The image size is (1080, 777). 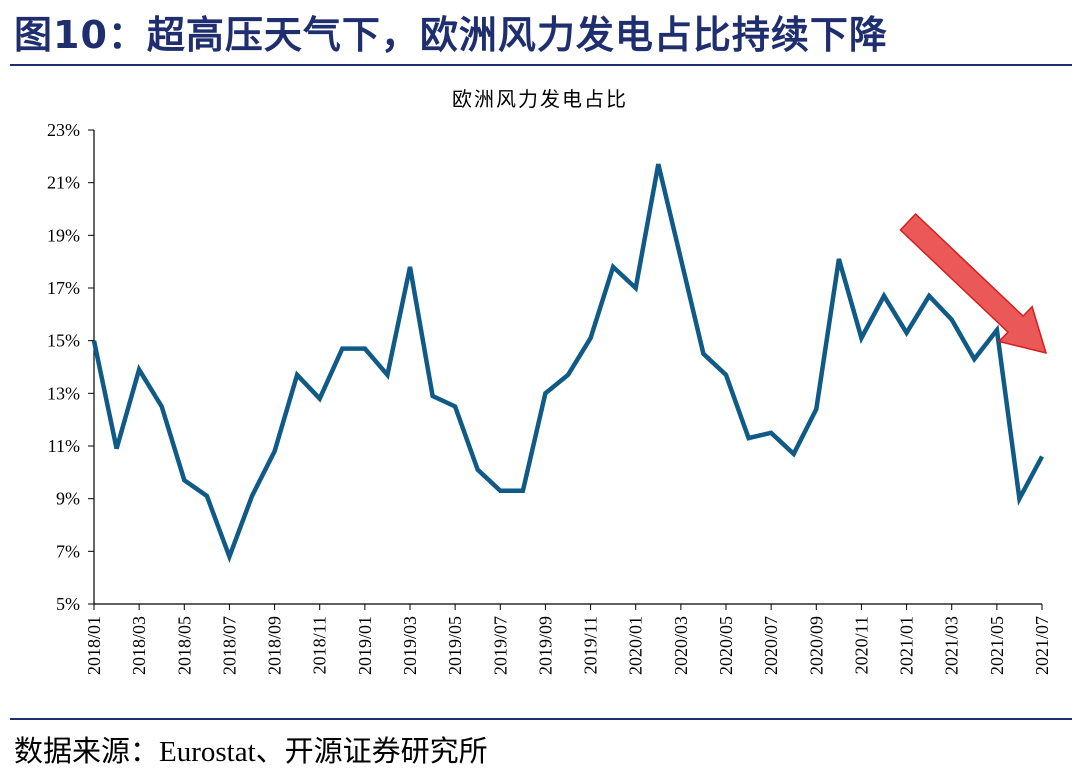 What do you see at coordinates (540, 99) in the screenshot?
I see `chart-title: 欧洲风力发电占比` at bounding box center [540, 99].